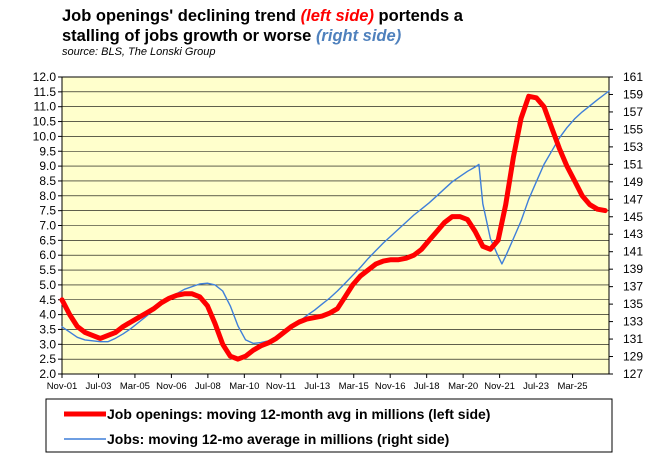 The height and width of the screenshot is (464, 660). Describe the element at coordinates (633, 94) in the screenshot. I see `right-tick-label: 159` at that location.